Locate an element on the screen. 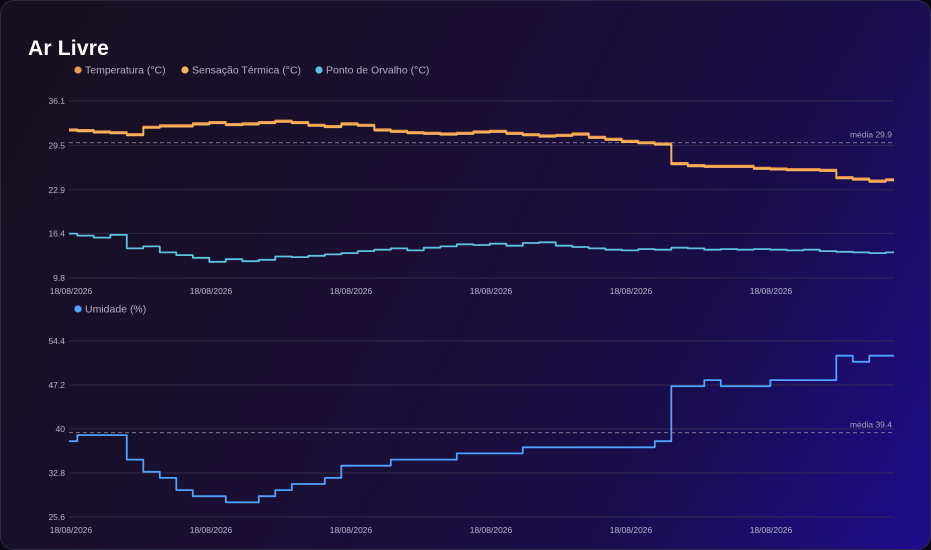  y-tick-label: 22.9 is located at coordinates (56, 190).